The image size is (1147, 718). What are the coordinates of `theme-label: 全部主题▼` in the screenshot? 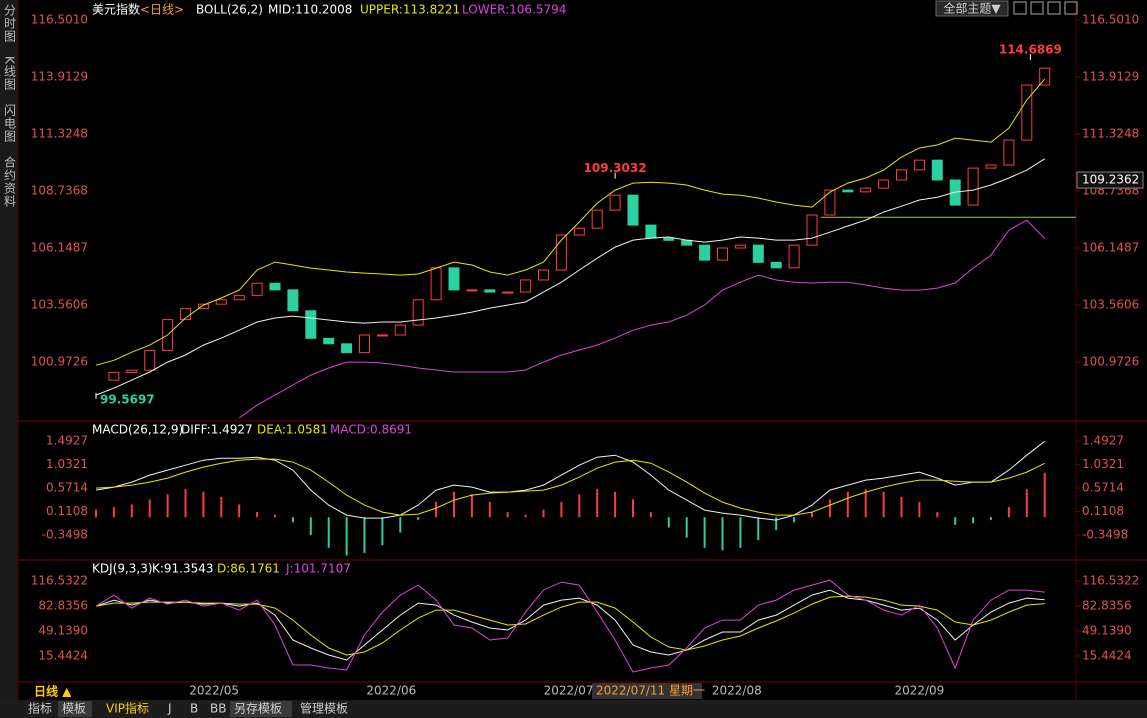 It's located at (972, 8).